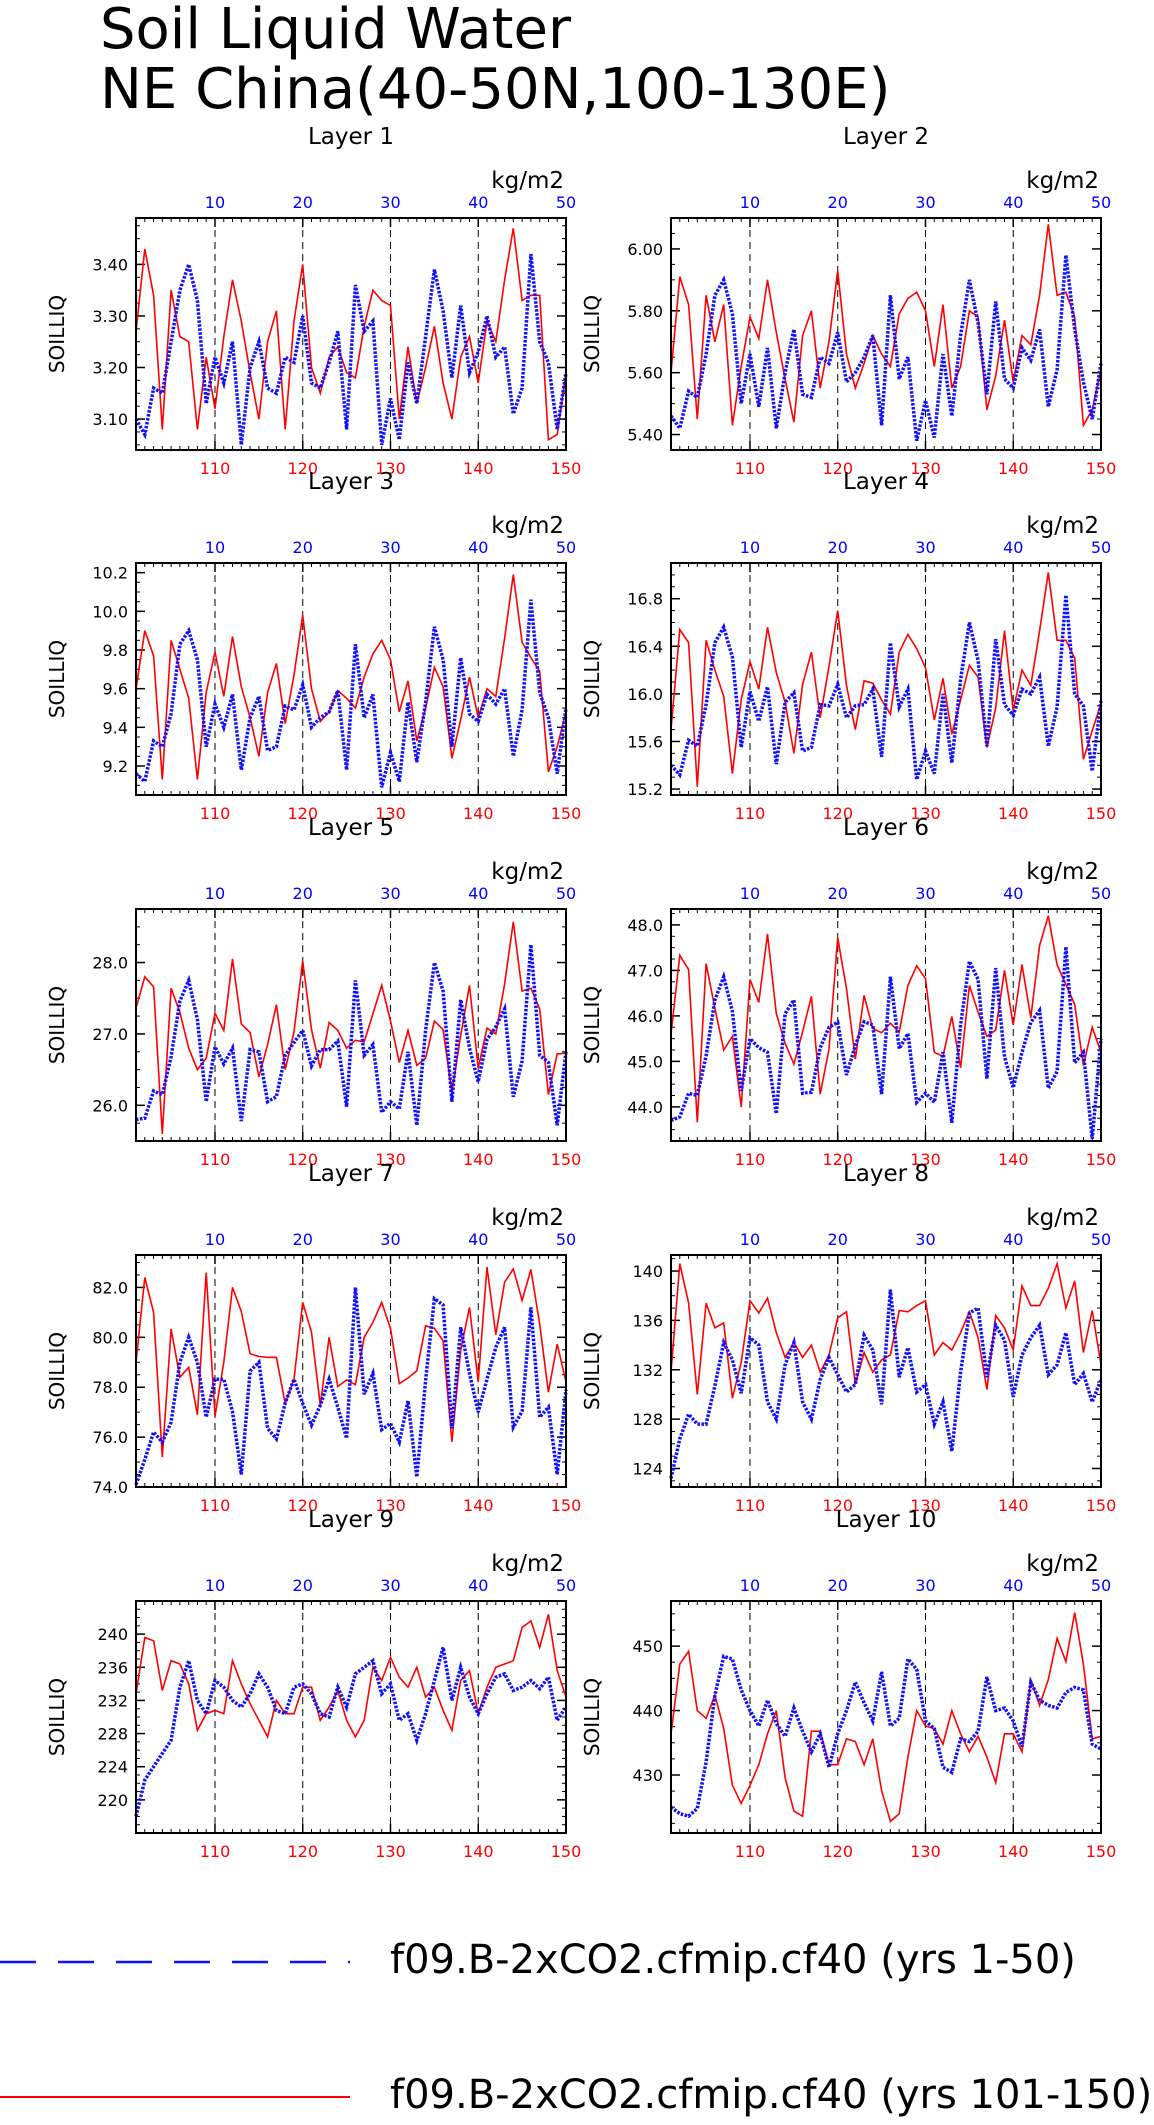  Describe the element at coordinates (112, 1700) in the screenshot. I see `y-tick-label: 232` at that location.